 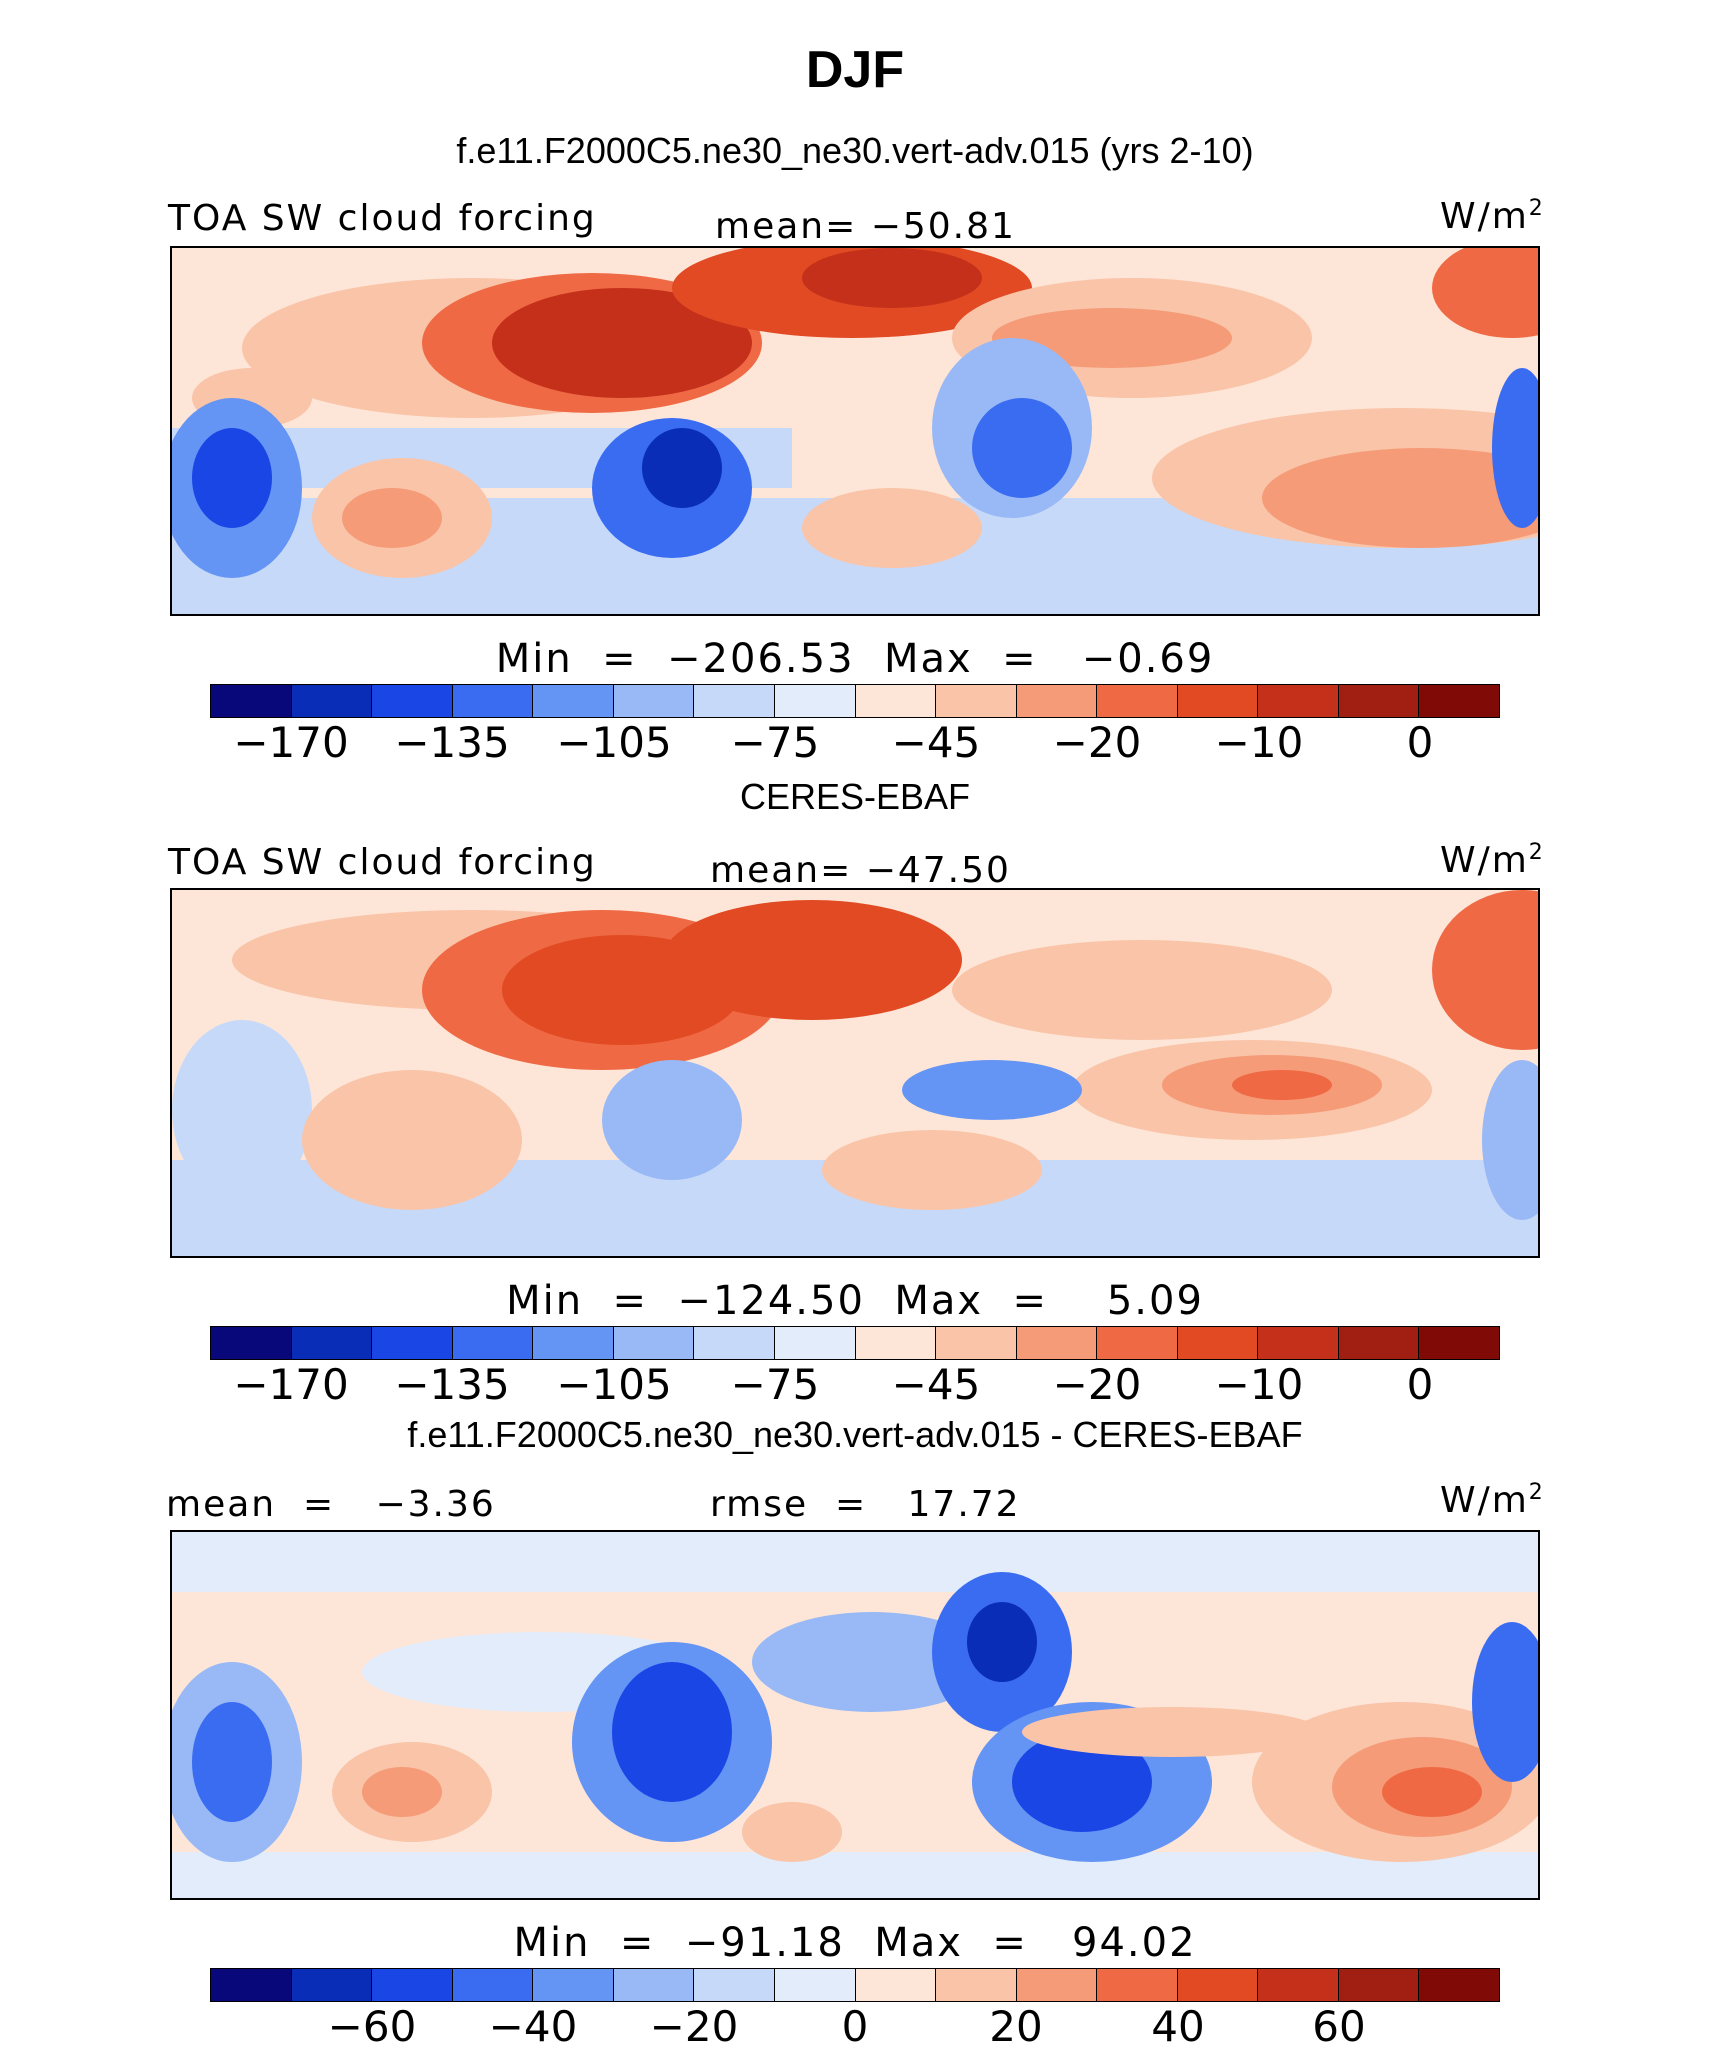 What do you see at coordinates (865, 226) in the screenshot?
I see `panel-1-mean-label: mean= −50.81` at bounding box center [865, 226].